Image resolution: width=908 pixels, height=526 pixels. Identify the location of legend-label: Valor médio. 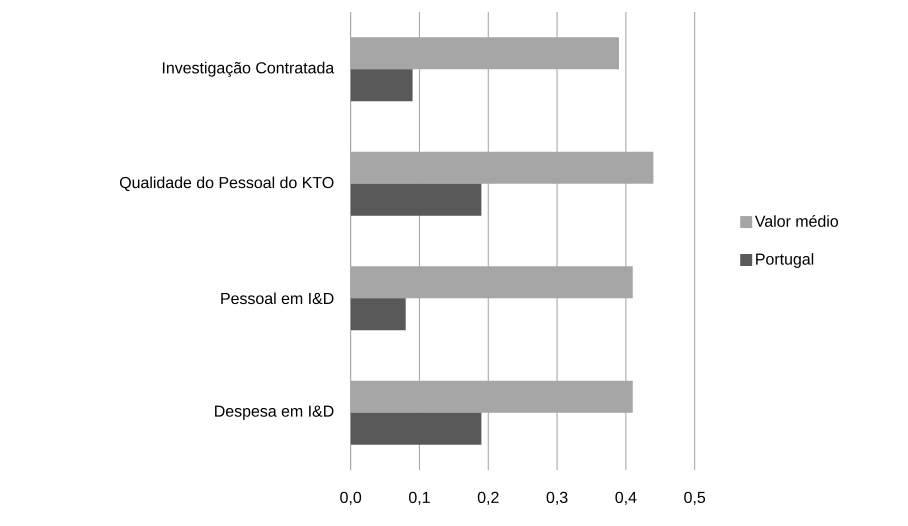
(796, 221).